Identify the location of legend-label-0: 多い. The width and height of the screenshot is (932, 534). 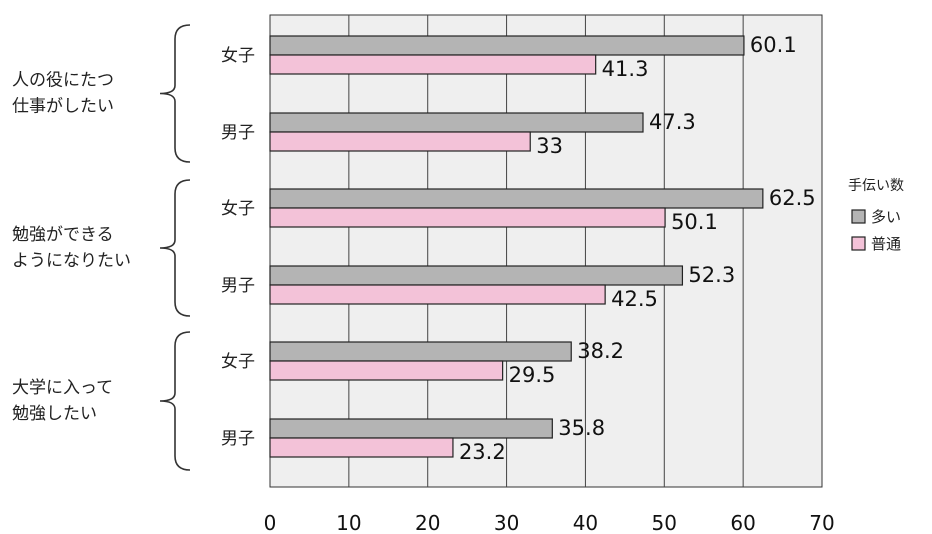
(886, 217).